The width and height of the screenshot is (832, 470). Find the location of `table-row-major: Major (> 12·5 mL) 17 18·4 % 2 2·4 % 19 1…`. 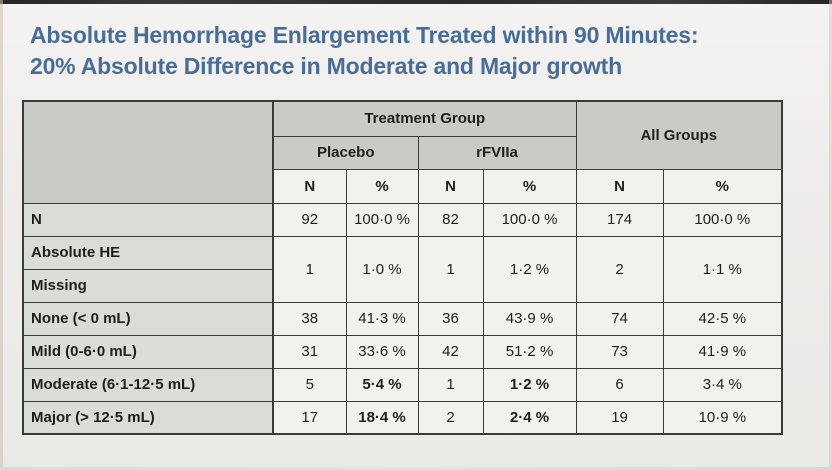

table-row-major: Major (> 12·5 mL) 17 18·4 % 2 2·4 % 19 1… is located at coordinates (402, 417).